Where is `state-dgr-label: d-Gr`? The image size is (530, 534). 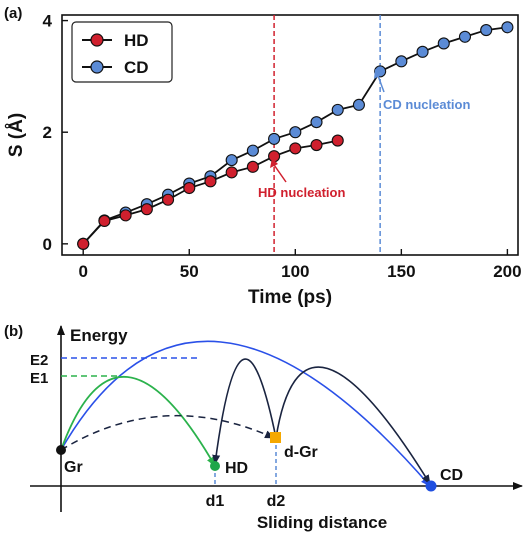
state-dgr-label: d-Gr is located at coordinates (301, 452).